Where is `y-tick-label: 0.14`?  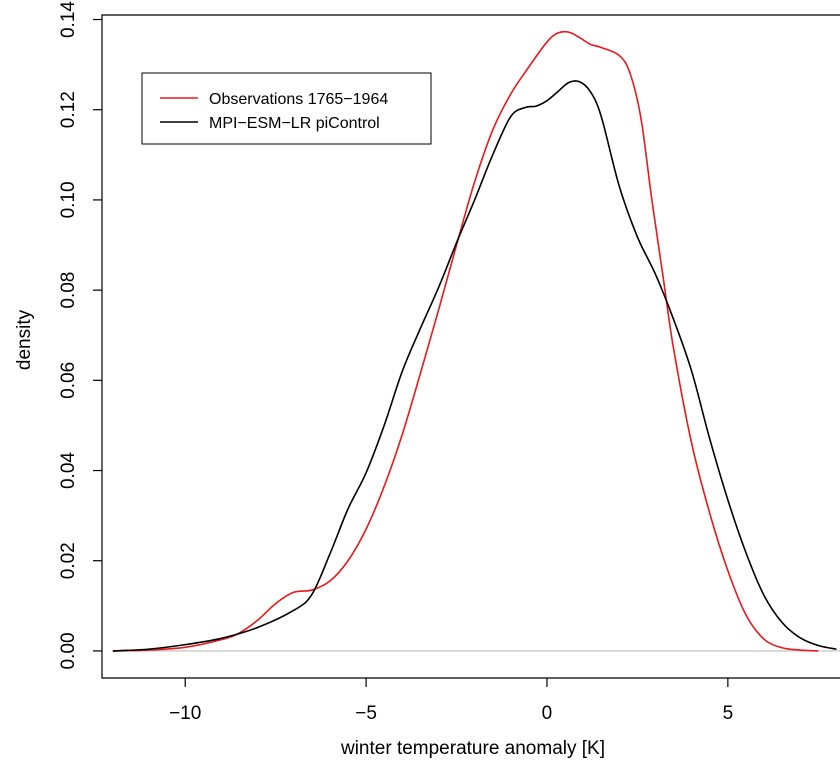 y-tick-label: 0.14 is located at coordinates (68, 19).